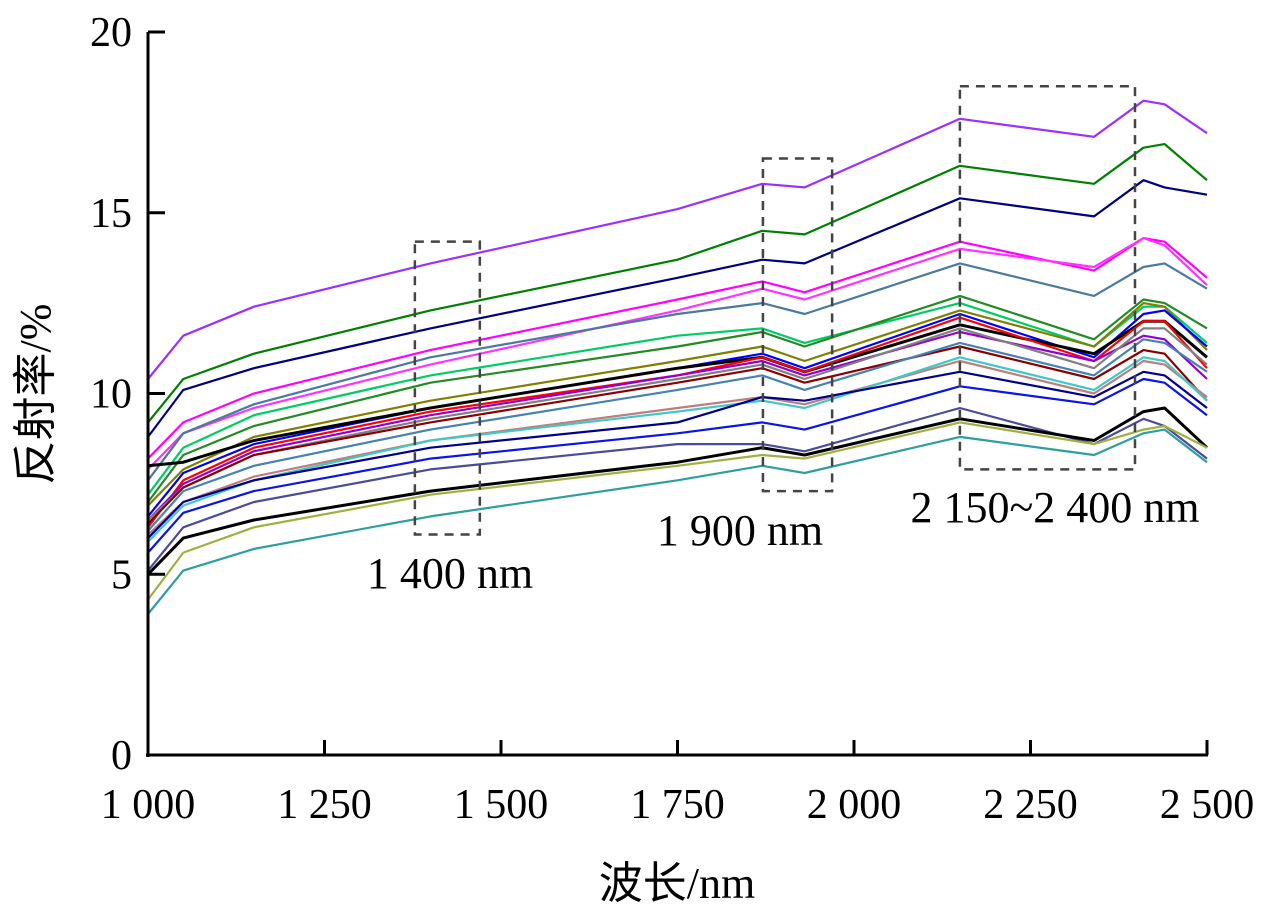 This screenshot has height=917, width=1274. I want to click on y-tick-label: 10, so click(111, 395).